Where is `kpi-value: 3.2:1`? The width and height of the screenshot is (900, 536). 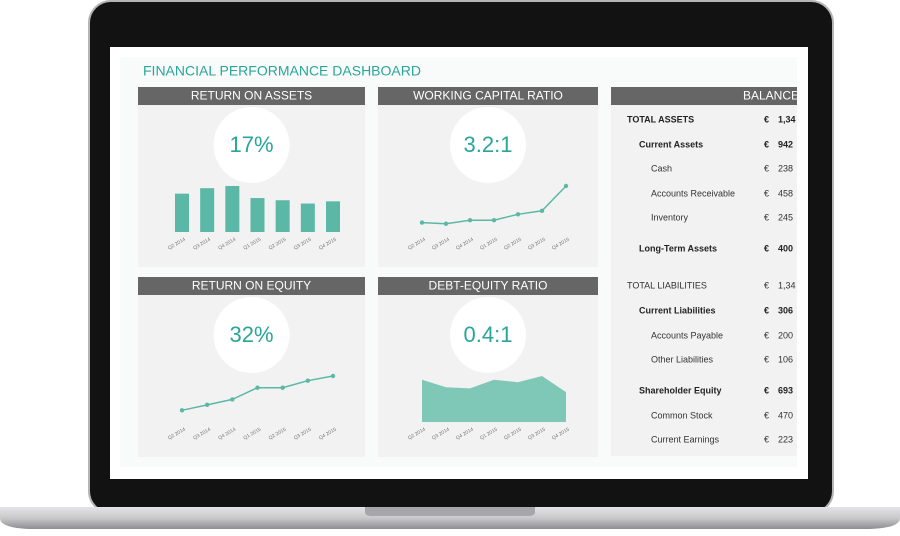
kpi-value: 3.2:1 is located at coordinates (488, 144).